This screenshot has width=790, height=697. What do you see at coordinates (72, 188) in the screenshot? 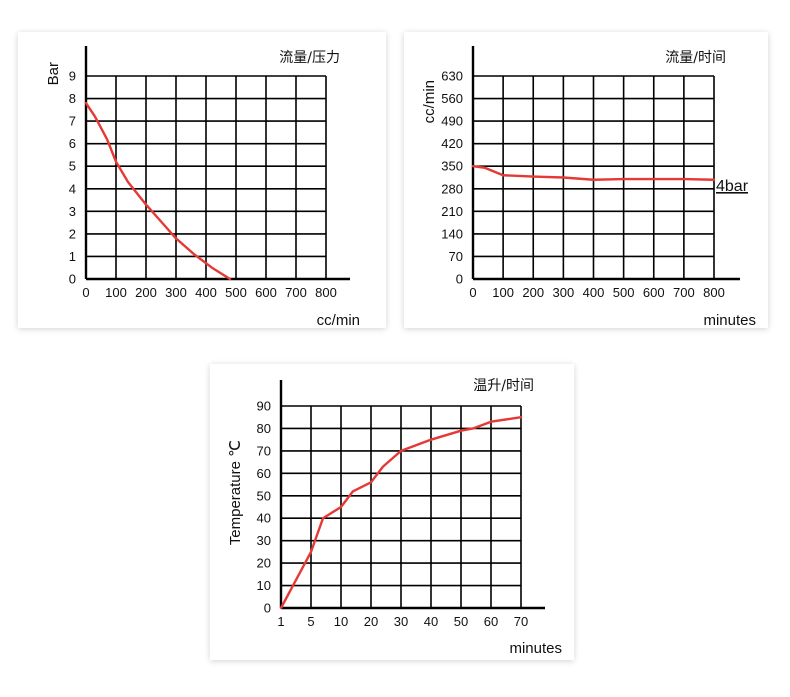
I see `y-tick-label: 4` at bounding box center [72, 188].